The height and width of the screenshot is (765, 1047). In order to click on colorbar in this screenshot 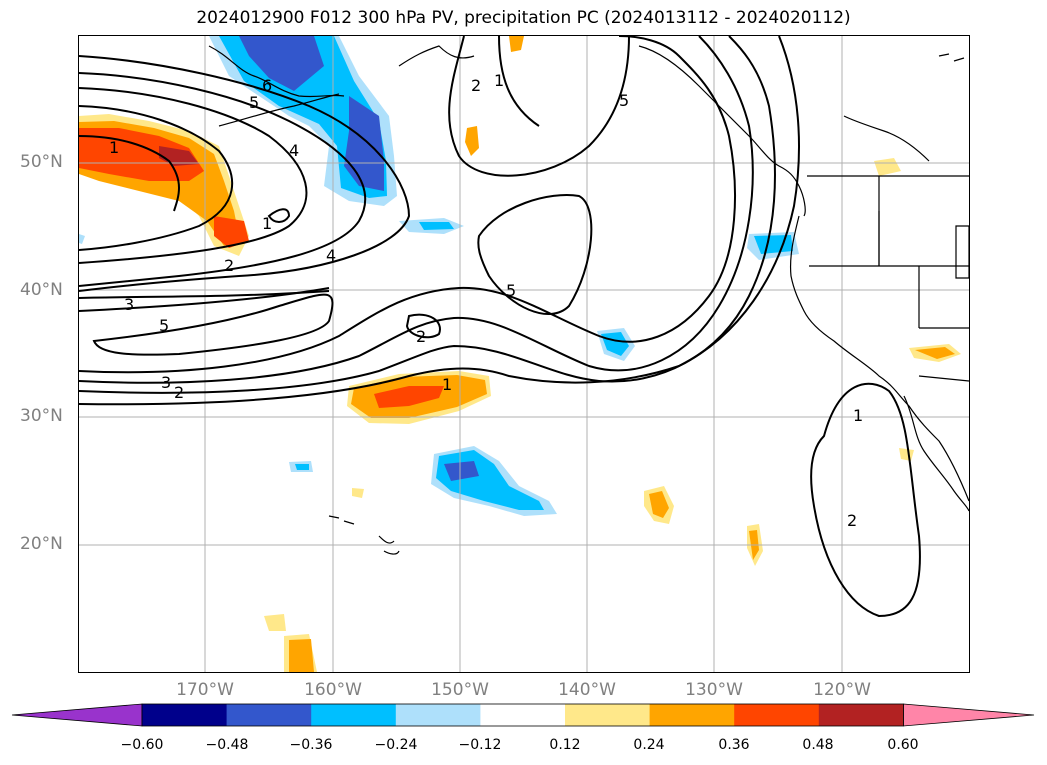, I will do `click(523, 715)`.